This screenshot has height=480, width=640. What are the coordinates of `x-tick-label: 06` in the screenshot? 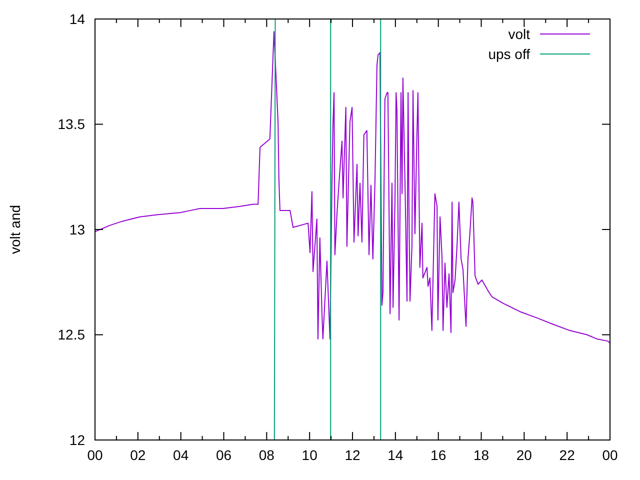 It's located at (224, 455).